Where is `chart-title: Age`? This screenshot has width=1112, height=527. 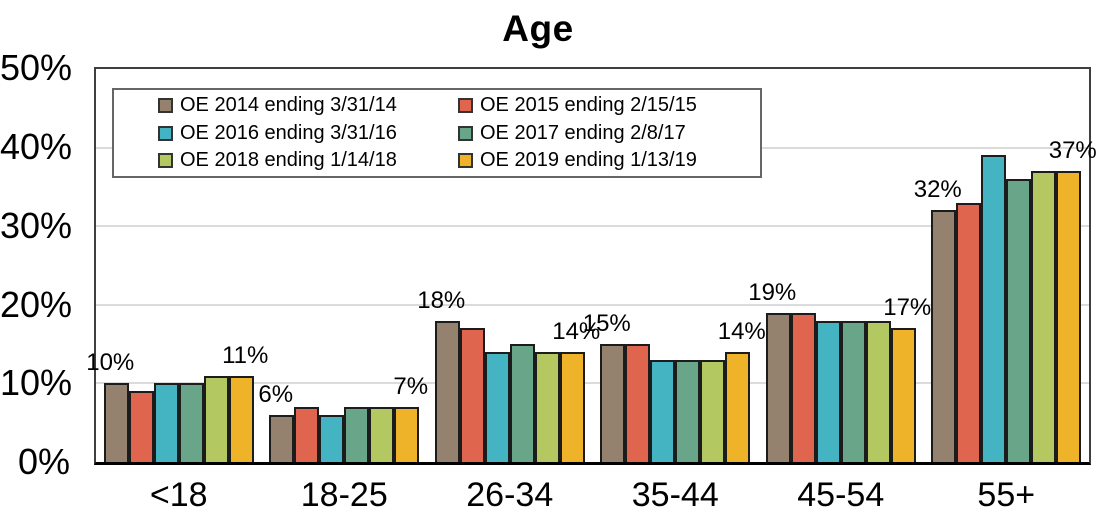 chart-title: Age is located at coordinates (538, 28).